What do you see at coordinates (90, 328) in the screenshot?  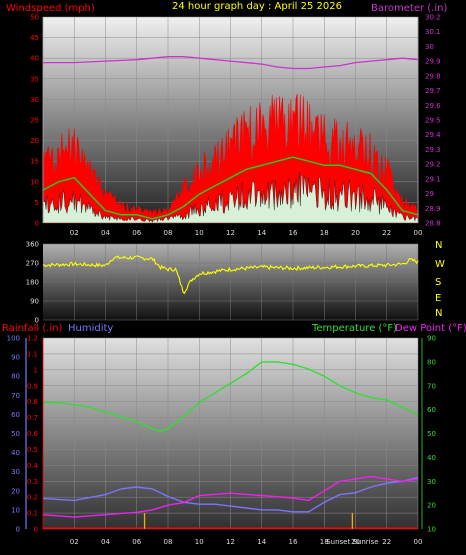 I see `humidity-label: Humidity` at bounding box center [90, 328].